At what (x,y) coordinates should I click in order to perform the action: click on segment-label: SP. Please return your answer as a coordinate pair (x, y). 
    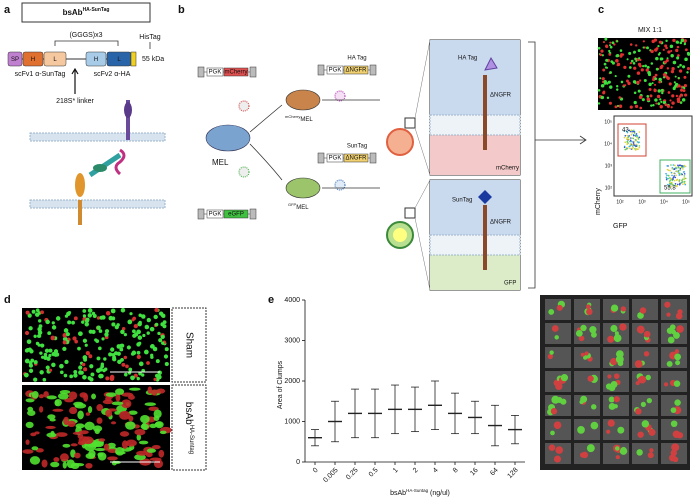
    Looking at the image, I should click on (15, 60).